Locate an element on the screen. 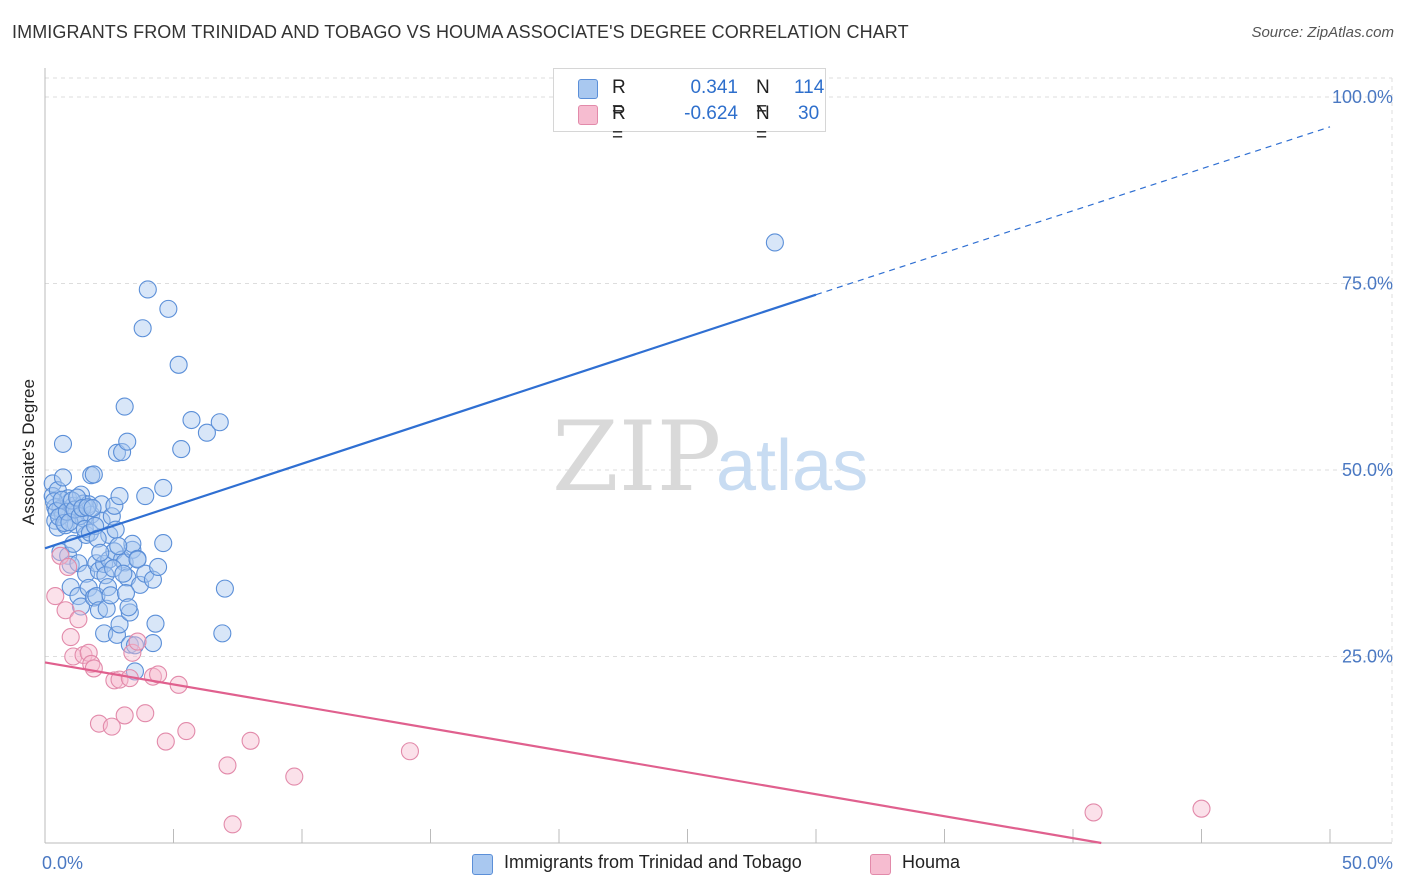 This screenshot has width=1406, height=892. watermark: ZIP atlas is located at coordinates (710, 457).